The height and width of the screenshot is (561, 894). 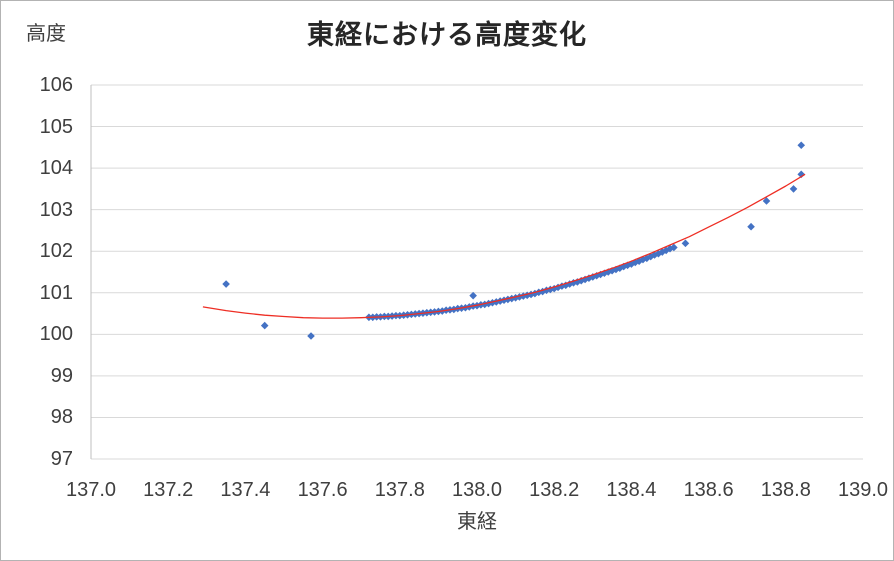 What do you see at coordinates (477, 522) in the screenshot?
I see `x-axis-title: 東経` at bounding box center [477, 522].